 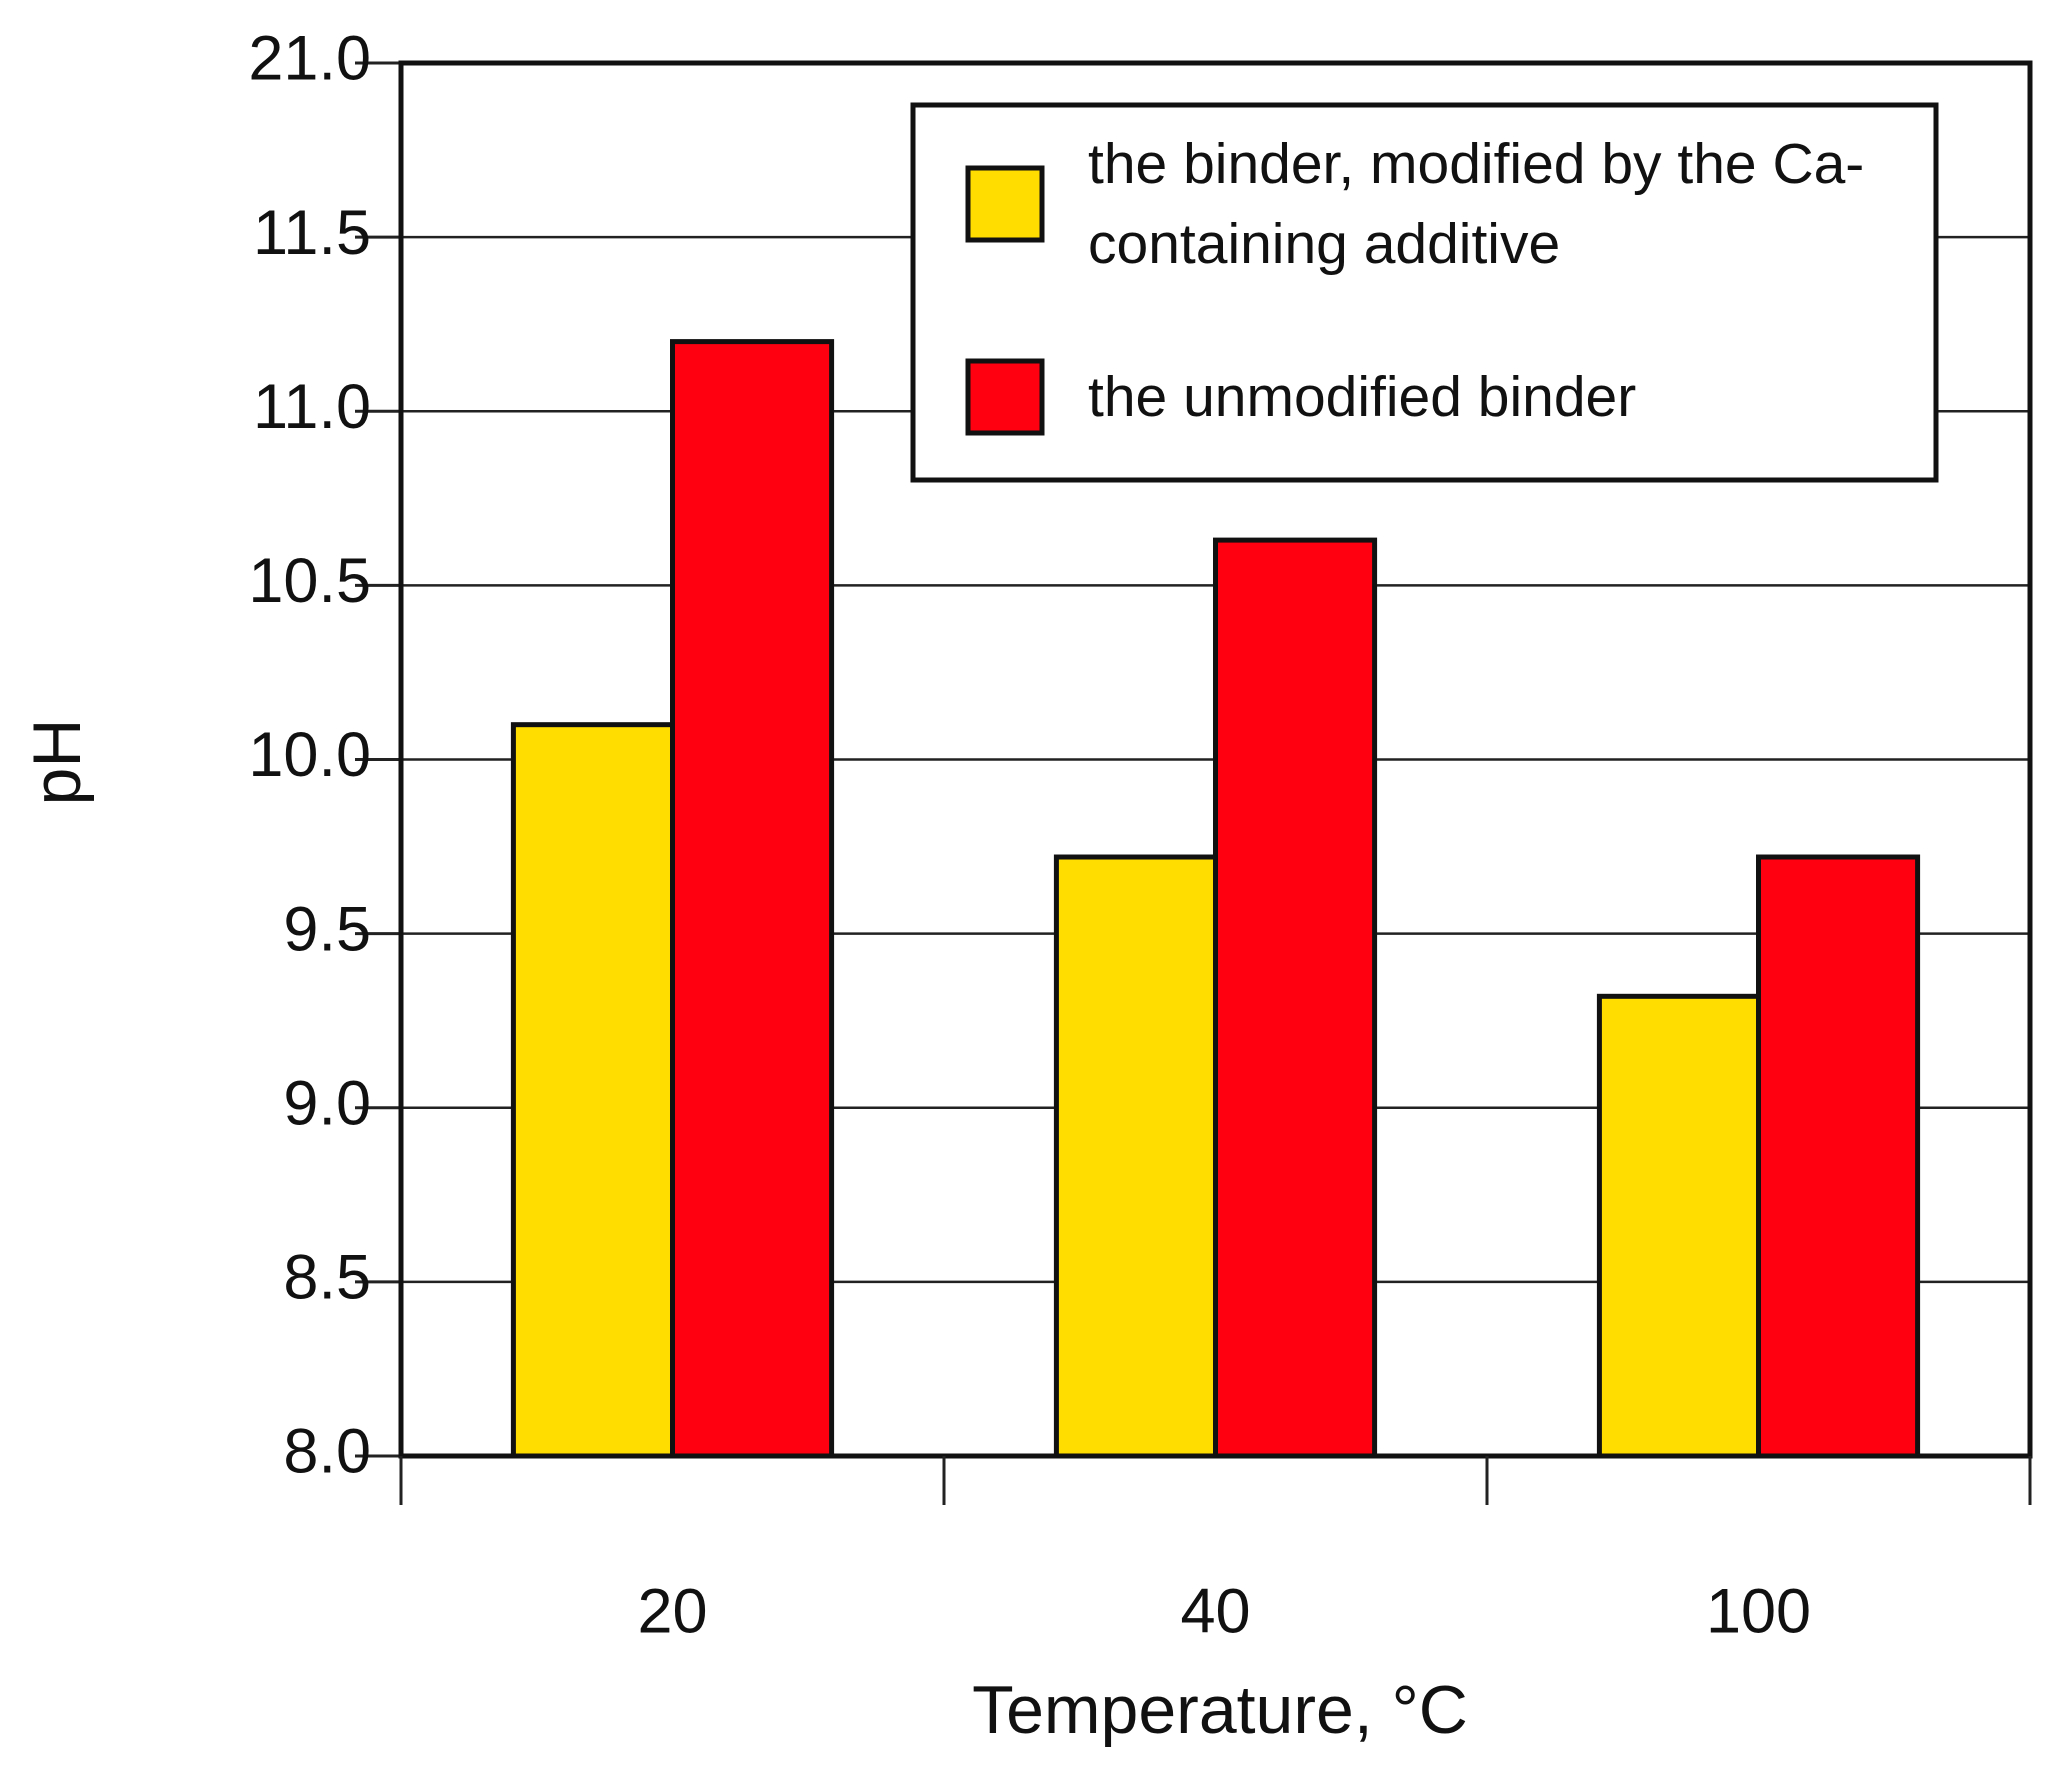 What do you see at coordinates (327, 1278) in the screenshot?
I see `y-tick-label: 8.5` at bounding box center [327, 1278].